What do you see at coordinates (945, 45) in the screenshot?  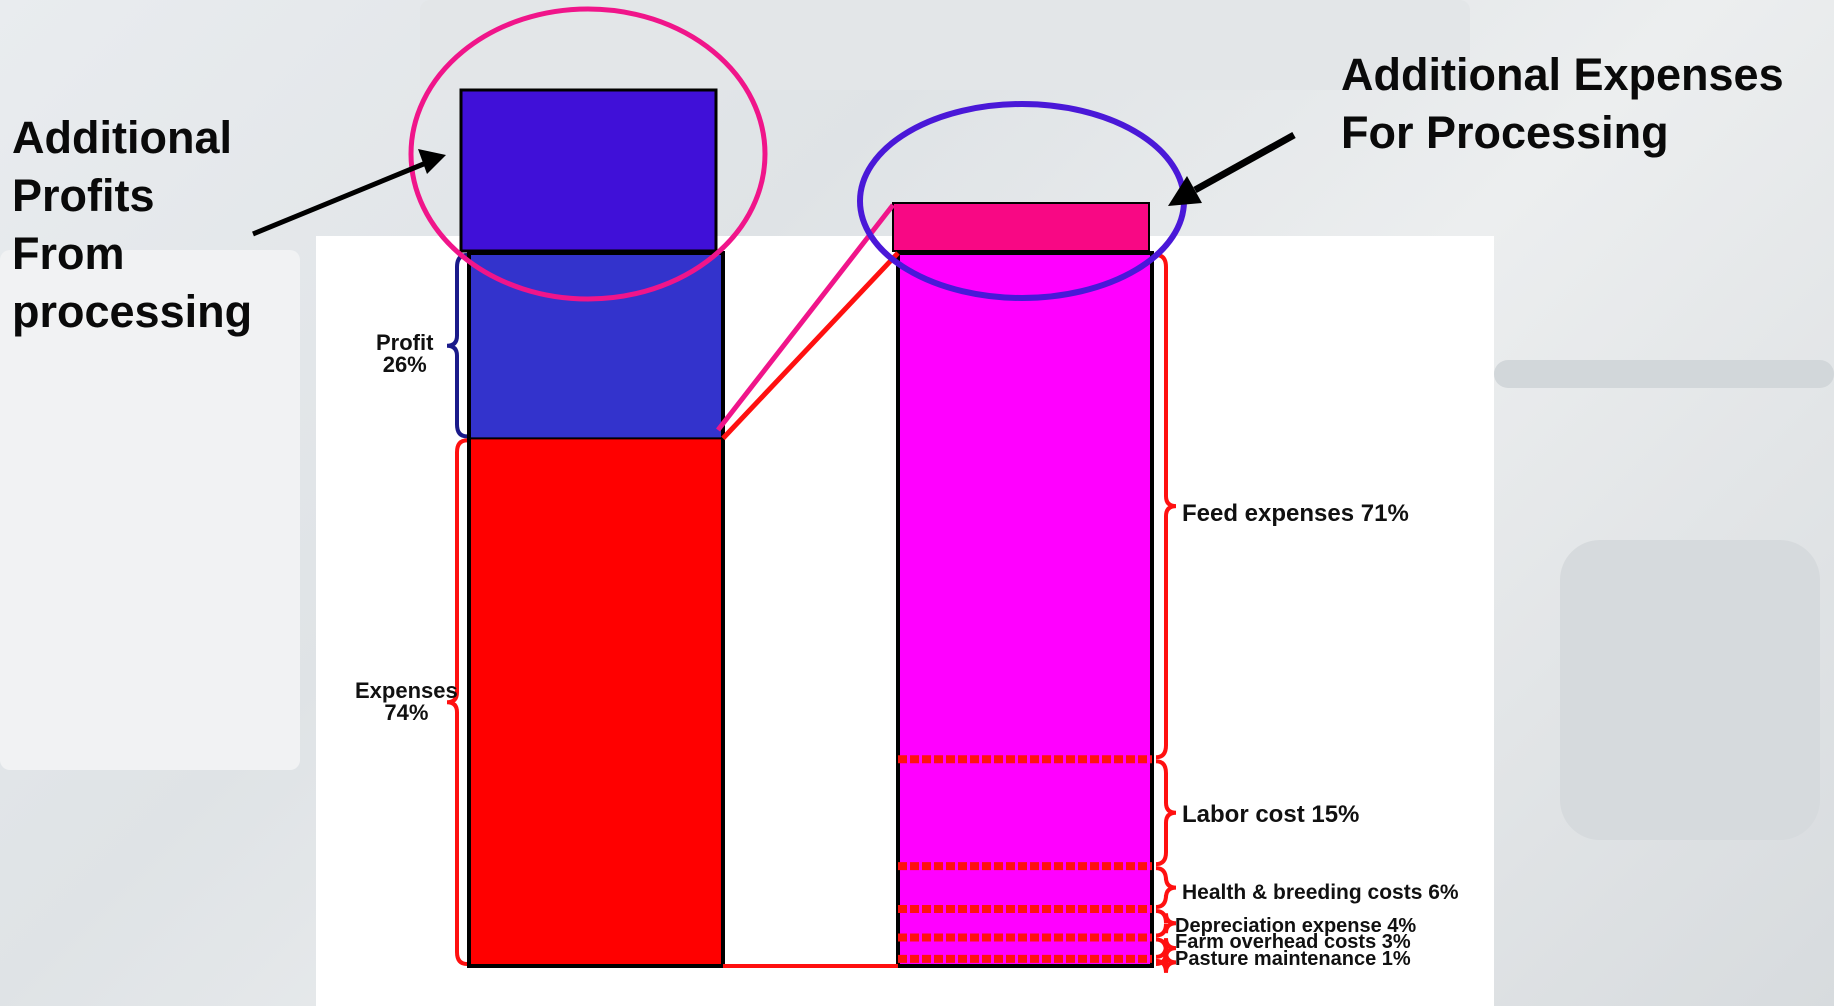 I see `background-machine-top` at bounding box center [945, 45].